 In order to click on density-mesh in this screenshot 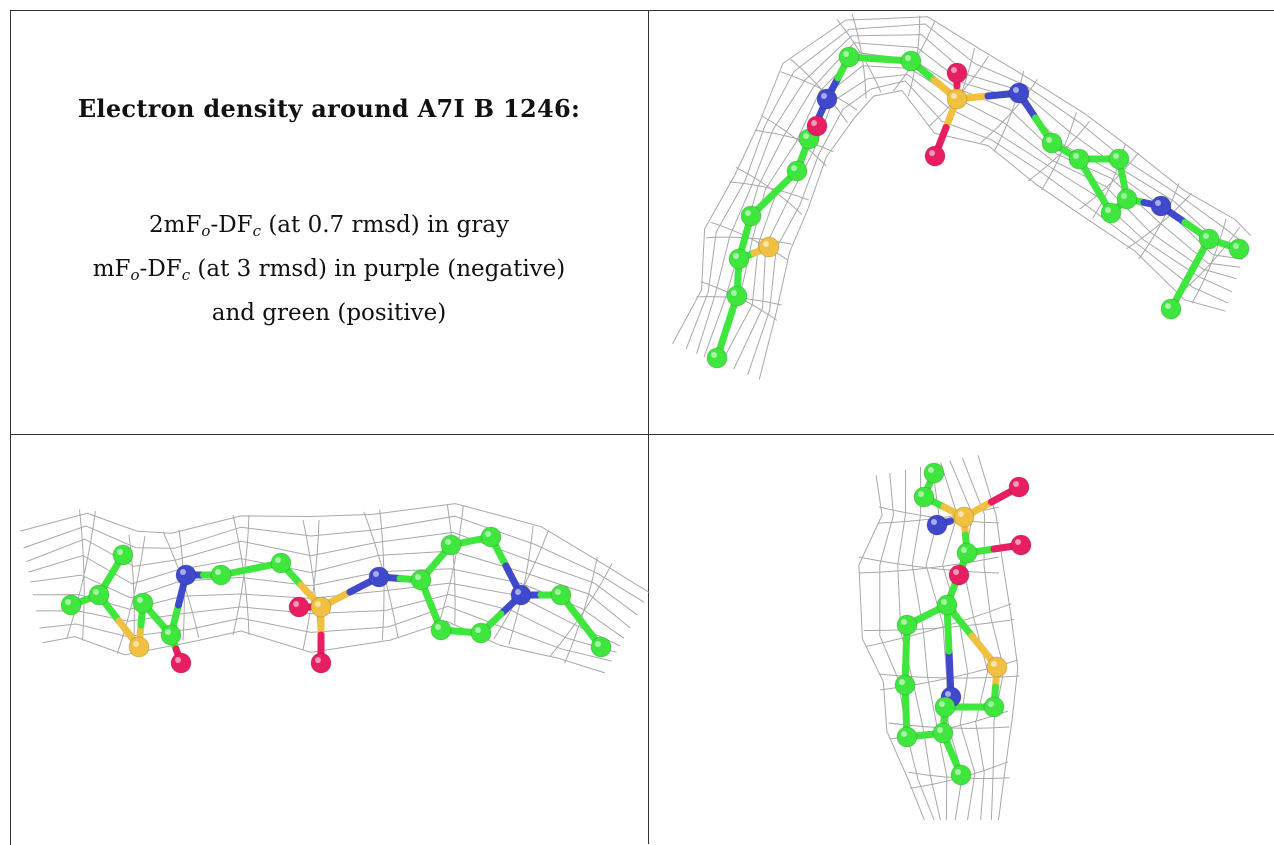, I will do `click(939, 638)`.